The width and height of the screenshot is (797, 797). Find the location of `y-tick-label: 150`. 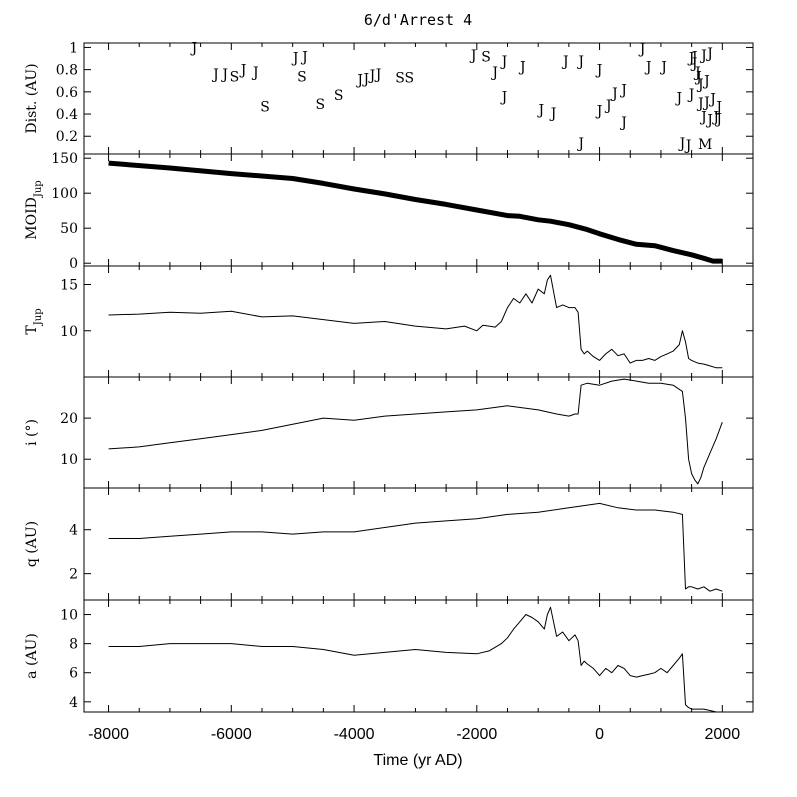

y-tick-label: 150 is located at coordinates (64, 159).